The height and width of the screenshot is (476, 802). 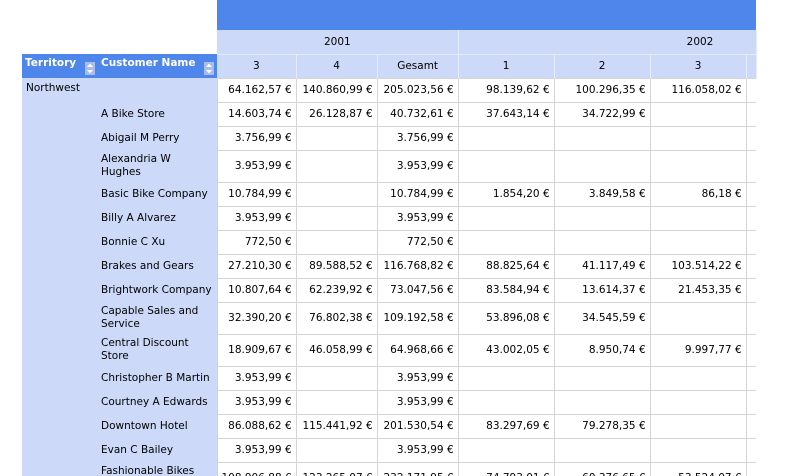 What do you see at coordinates (260, 90) in the screenshot?
I see `value-text: 64.162,57 €` at bounding box center [260, 90].